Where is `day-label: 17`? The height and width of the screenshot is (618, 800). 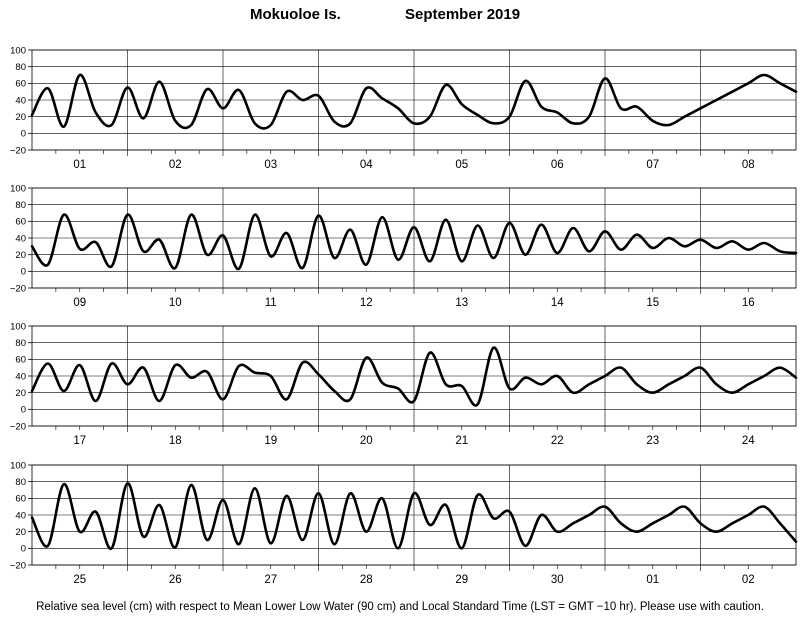
day-label: 17 is located at coordinates (79, 441).